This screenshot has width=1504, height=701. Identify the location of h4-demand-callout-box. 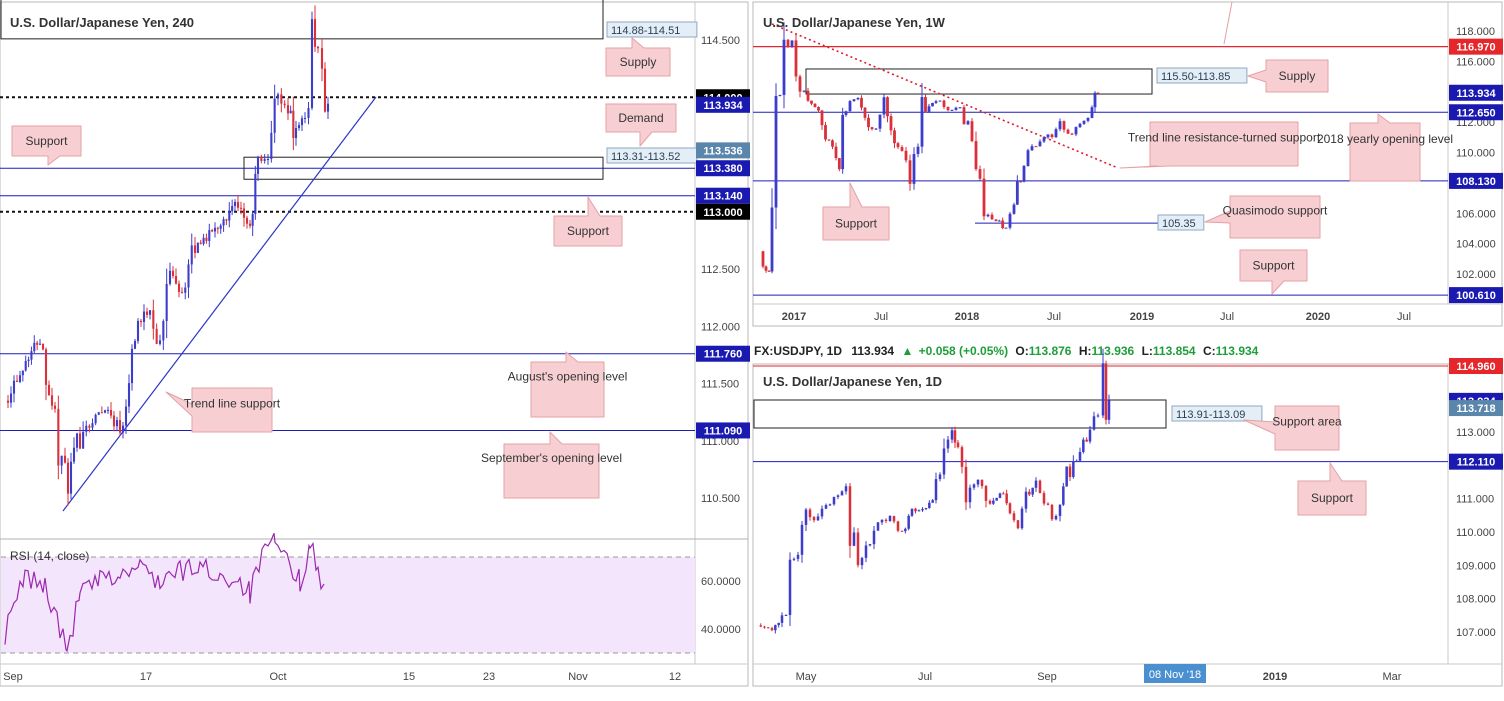
(641, 125).